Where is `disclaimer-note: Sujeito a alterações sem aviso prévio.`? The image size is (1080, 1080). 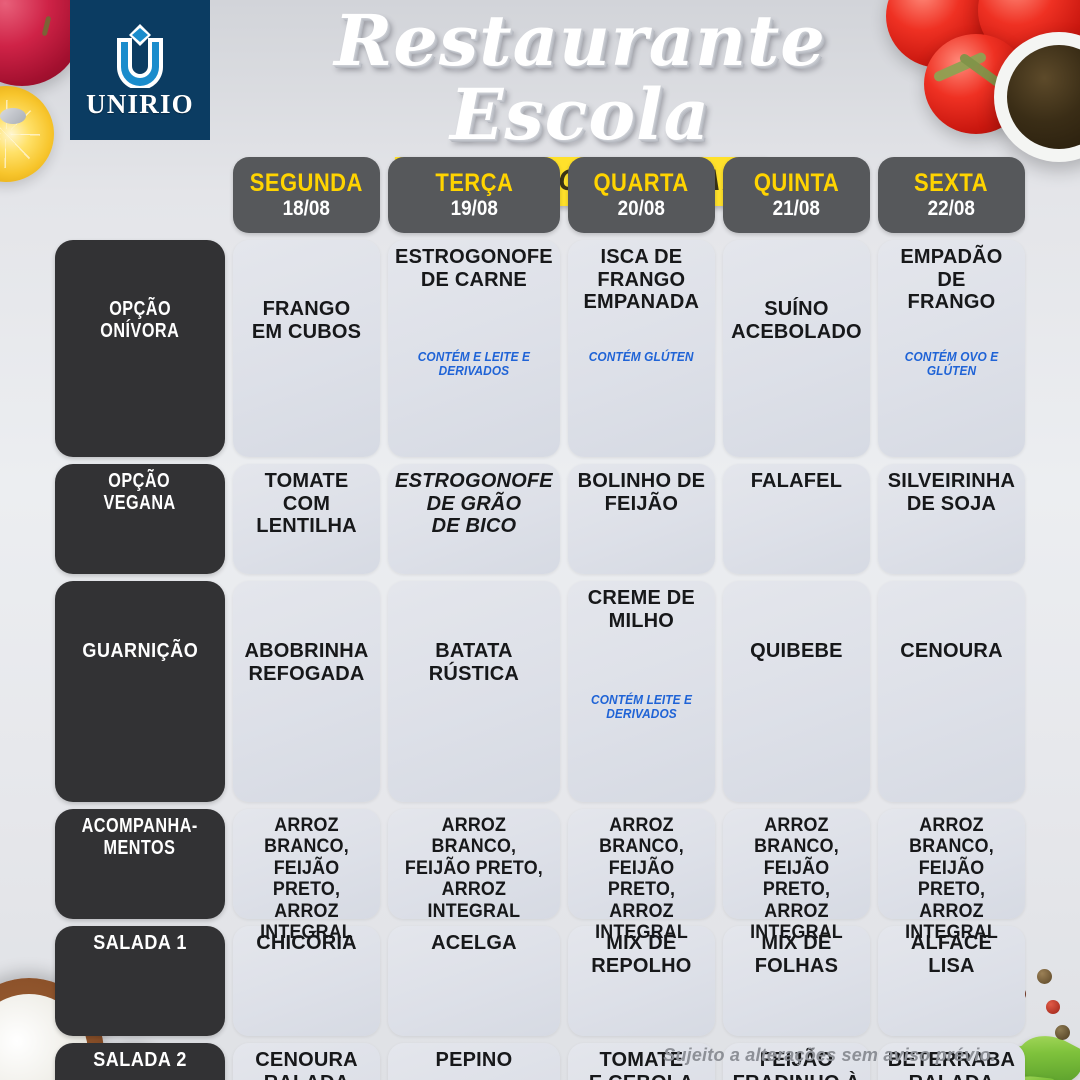
disclaimer-note: Sujeito a alterações sem aviso prévio. is located at coordinates (829, 1055).